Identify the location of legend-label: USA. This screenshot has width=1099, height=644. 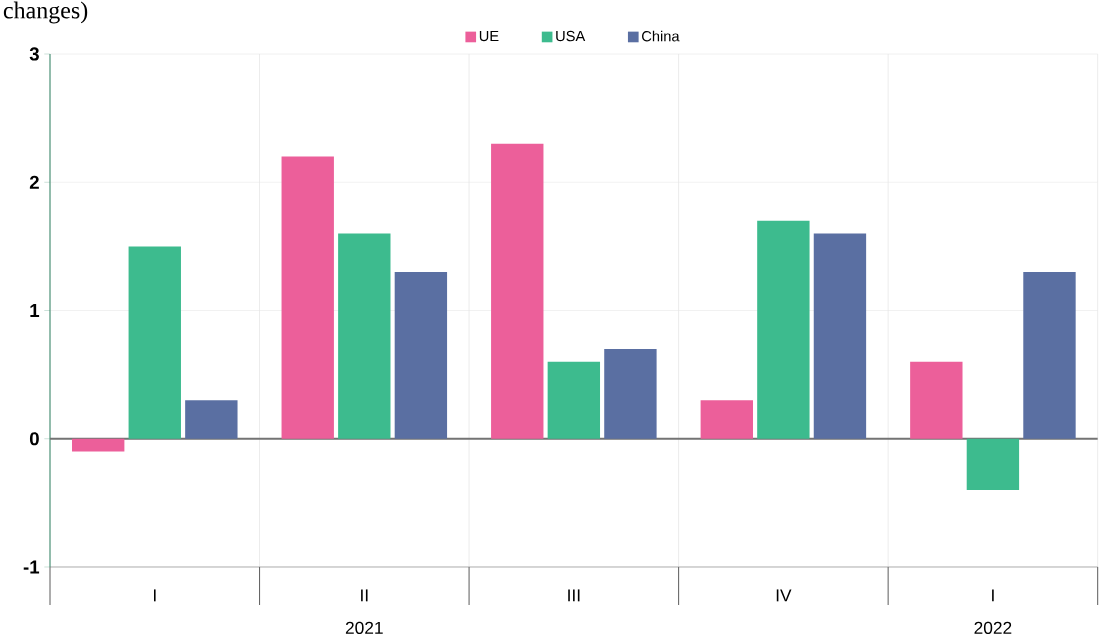
(571, 36).